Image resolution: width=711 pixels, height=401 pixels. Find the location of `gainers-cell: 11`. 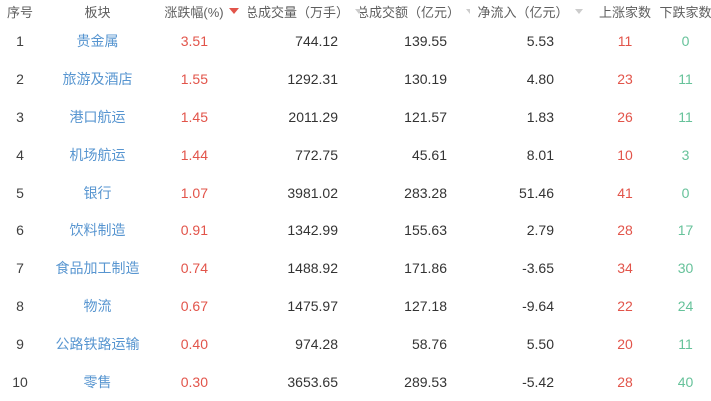

gainers-cell: 11 is located at coordinates (625, 40).